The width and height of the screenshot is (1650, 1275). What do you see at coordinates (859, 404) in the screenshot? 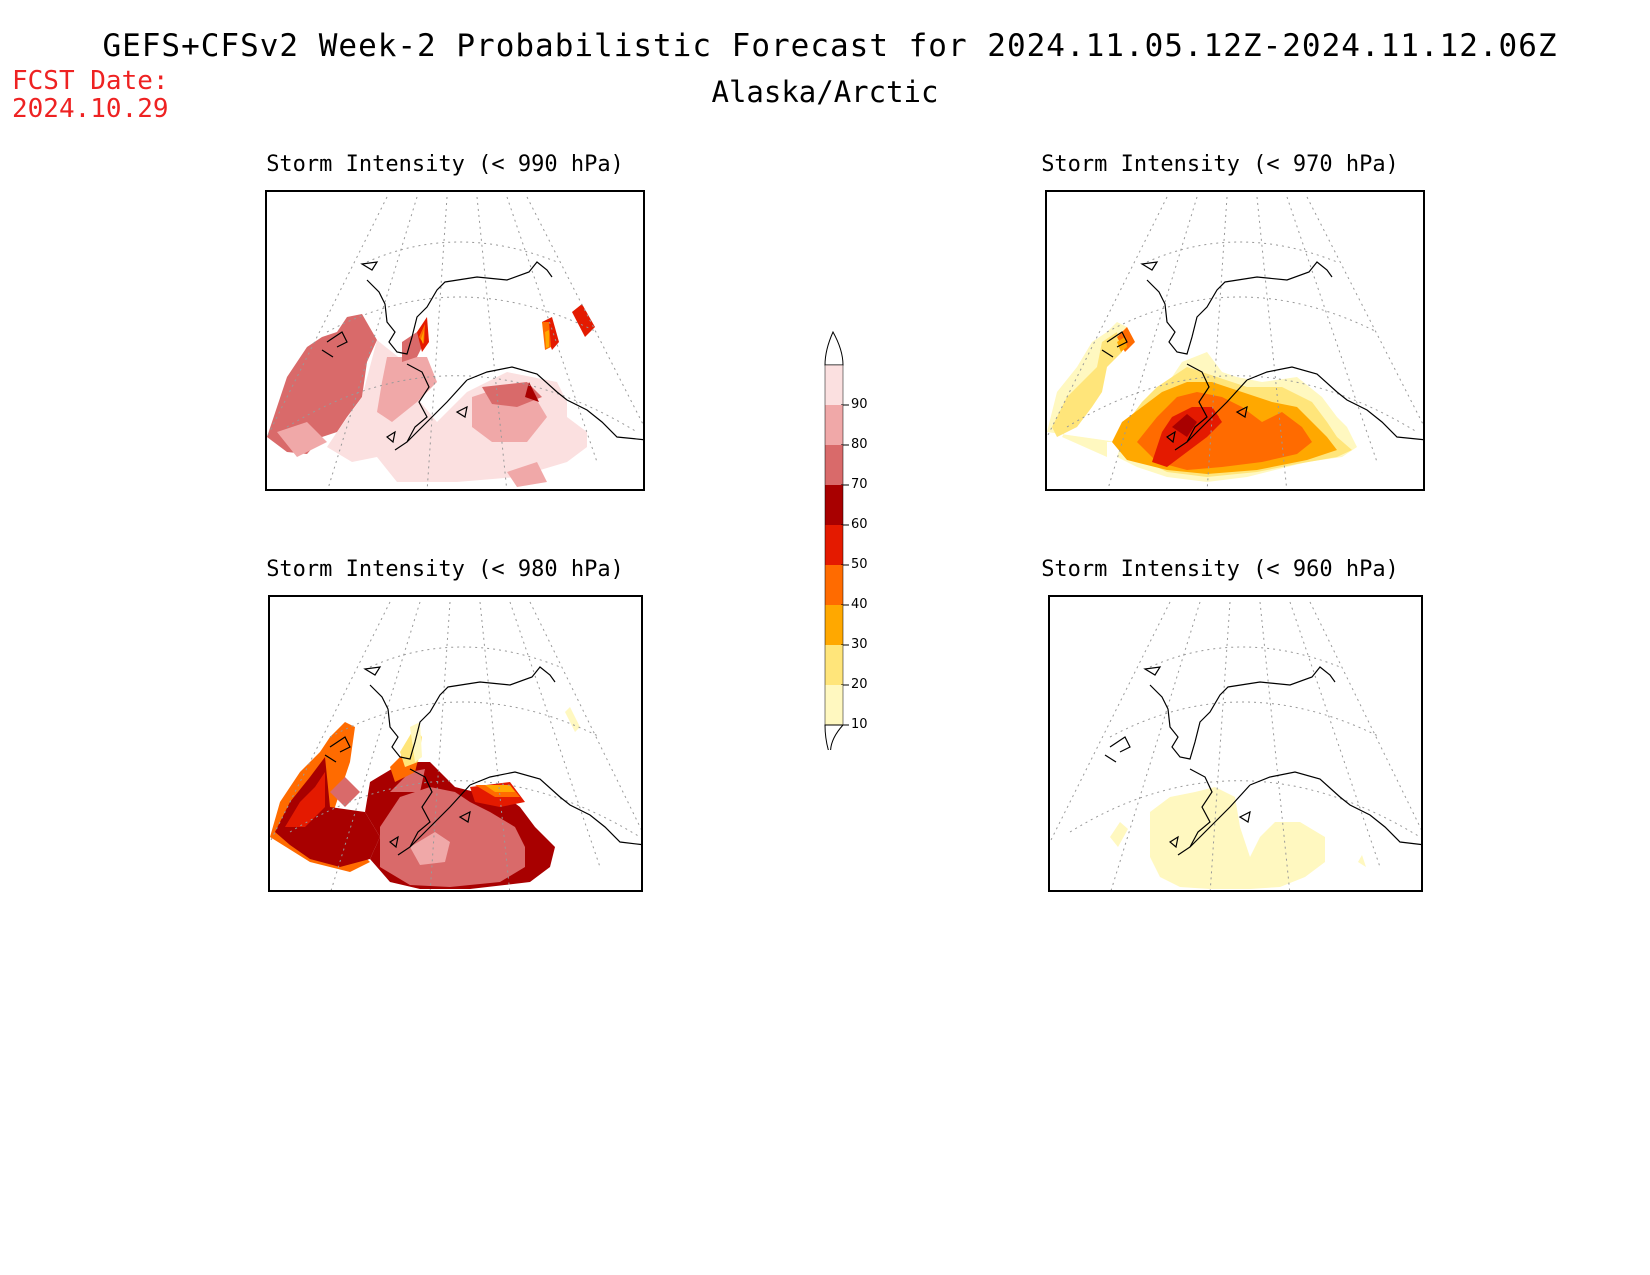
I see `colorbar-label-90: 90` at bounding box center [859, 404].